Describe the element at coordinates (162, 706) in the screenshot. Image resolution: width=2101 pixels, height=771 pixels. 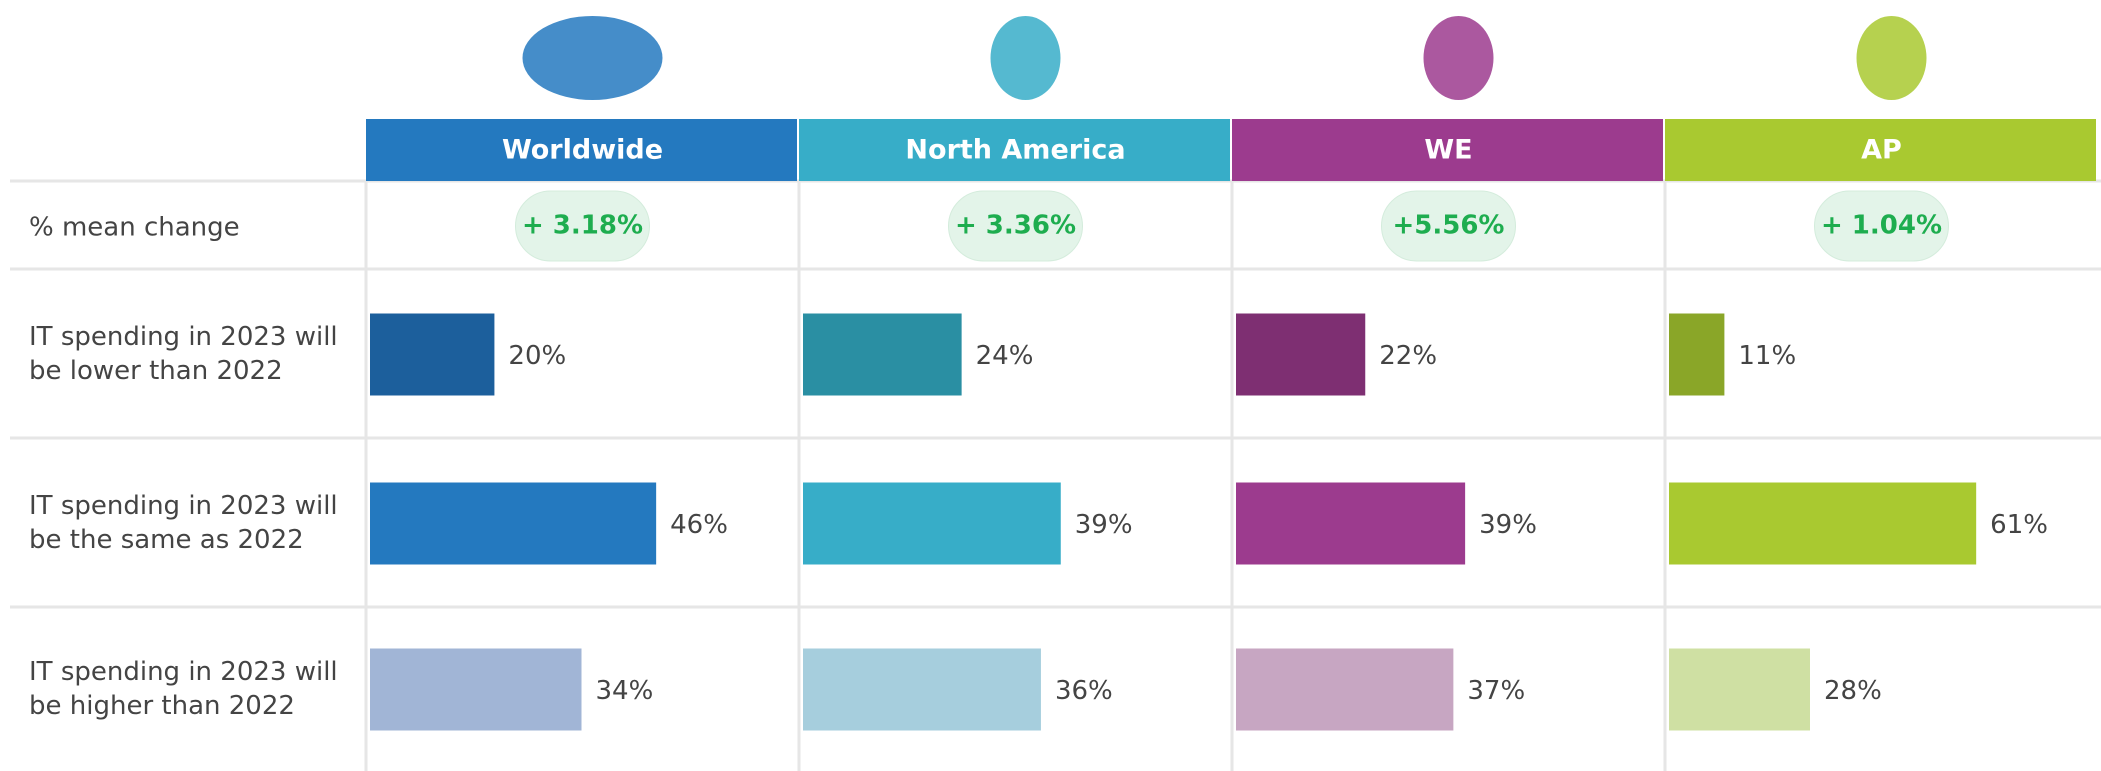
I see `row-label: be higher than 2022` at that location.